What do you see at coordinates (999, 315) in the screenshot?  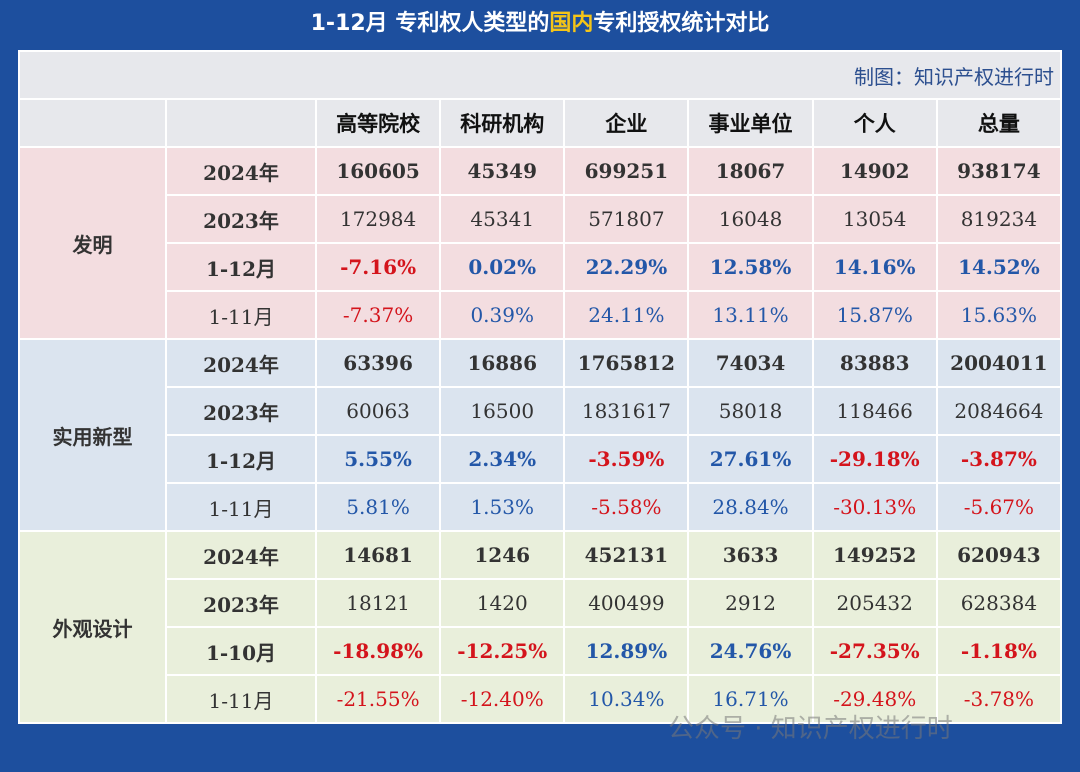 I see `cell: 15.63%` at bounding box center [999, 315].